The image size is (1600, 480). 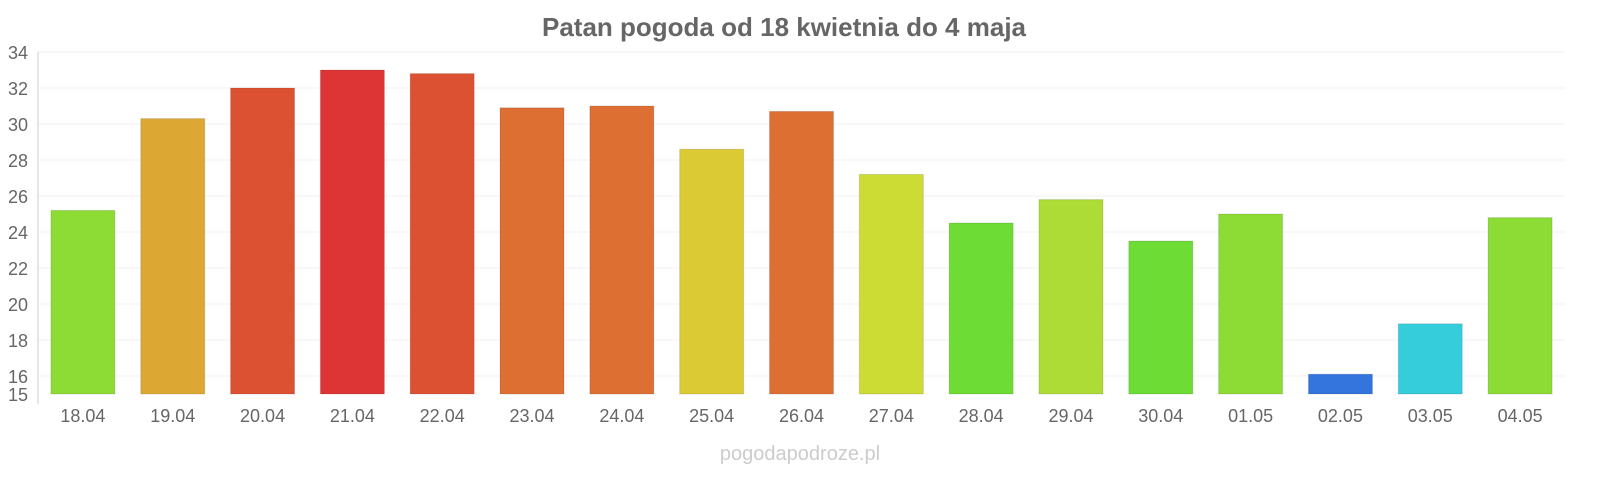 What do you see at coordinates (1251, 304) in the screenshot?
I see `bar-01.05` at bounding box center [1251, 304].